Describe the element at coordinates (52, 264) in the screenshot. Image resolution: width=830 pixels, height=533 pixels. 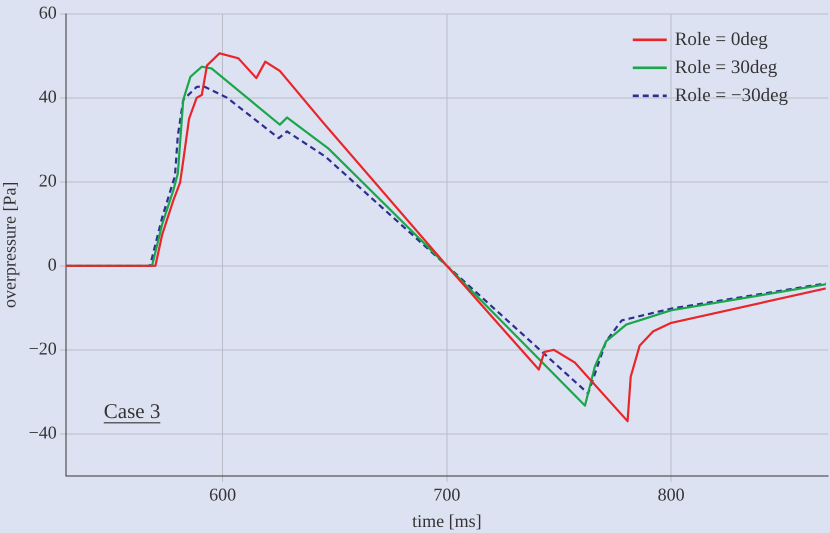
I see `y-tick-label: 0` at that location.